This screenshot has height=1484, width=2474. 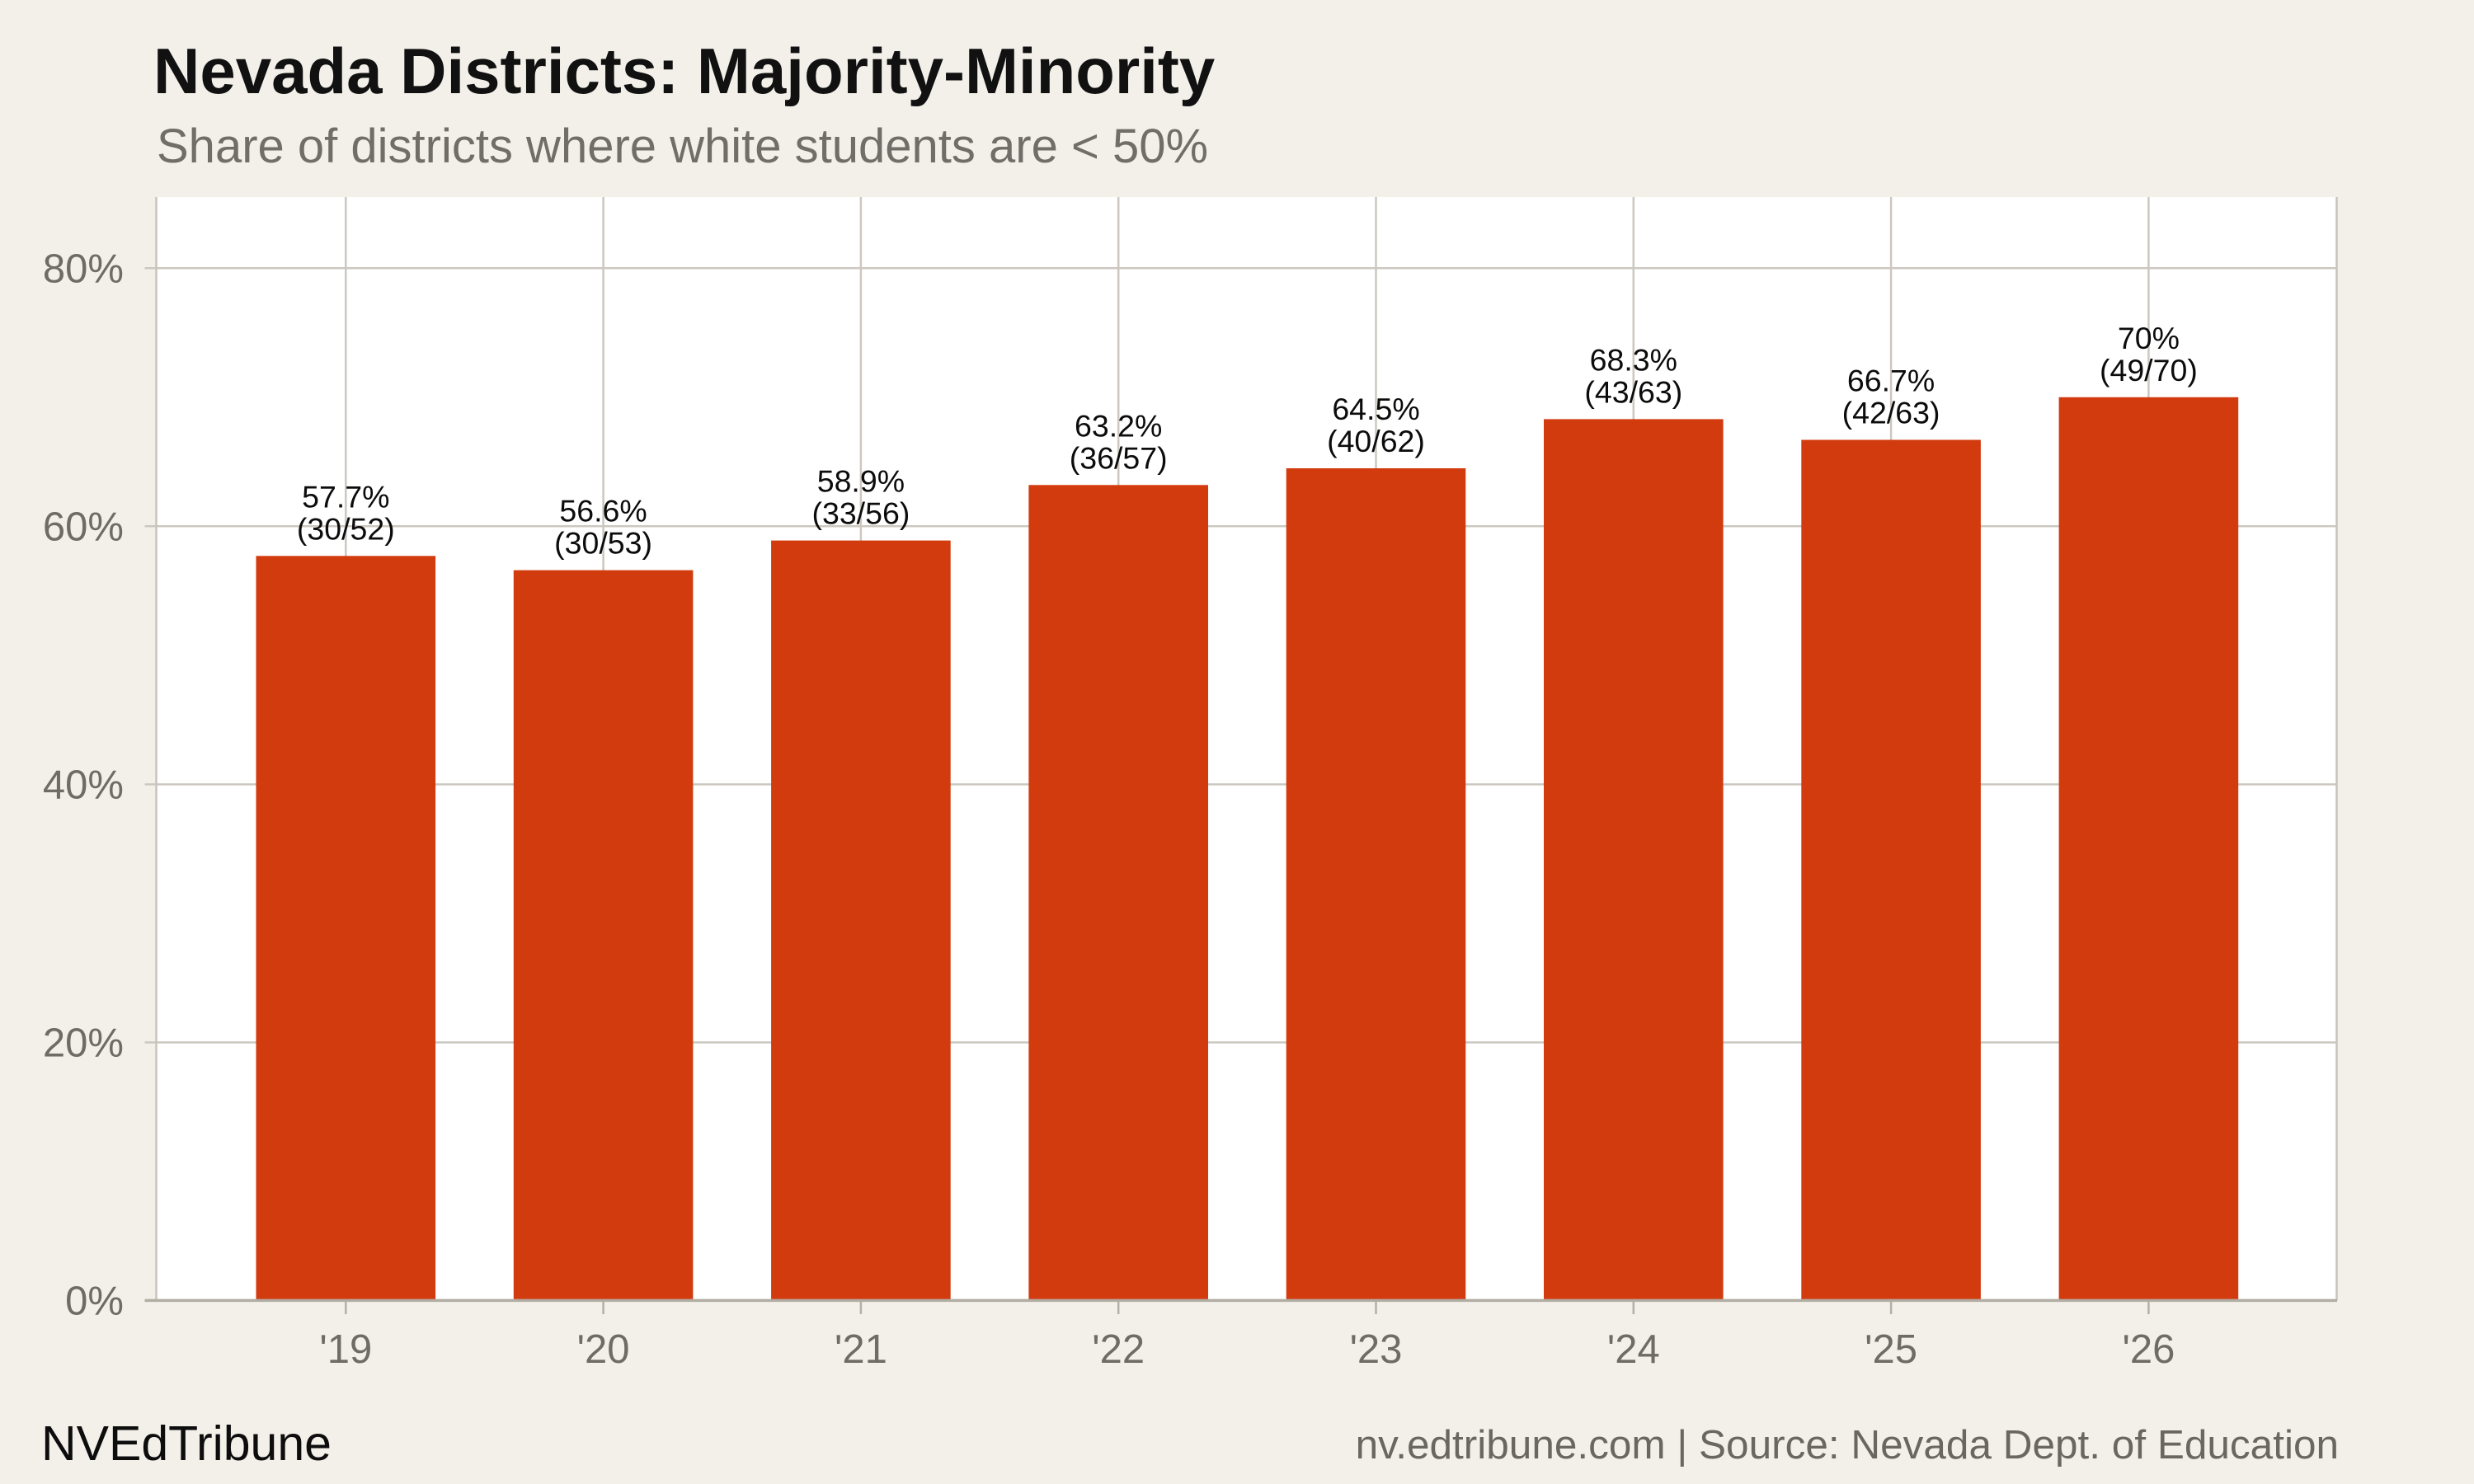 I want to click on svg-text: (42/63), so click(x=1891, y=413).